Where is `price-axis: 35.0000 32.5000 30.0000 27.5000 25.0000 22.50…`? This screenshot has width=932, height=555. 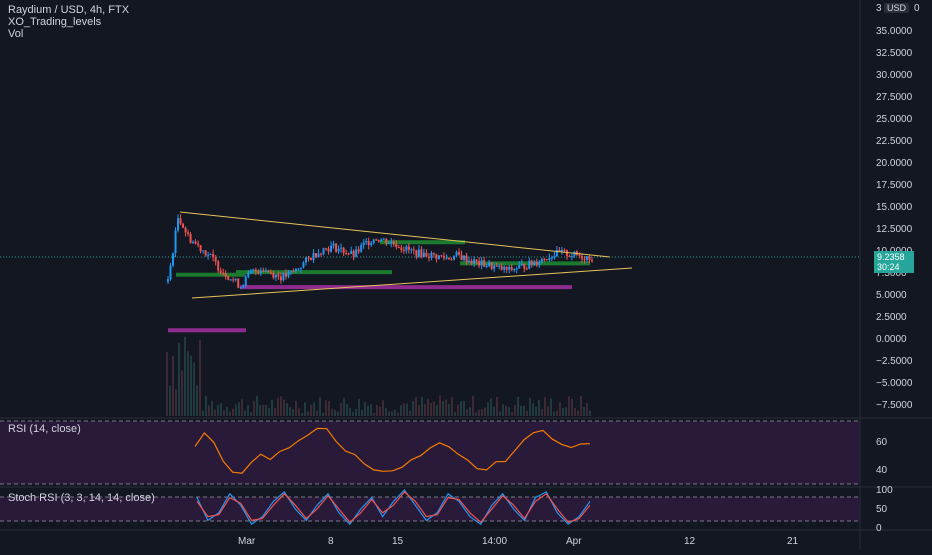
price-axis: 35.0000 32.5000 30.0000 27.5000 25.0000 22.50… is located at coordinates (894, 218).